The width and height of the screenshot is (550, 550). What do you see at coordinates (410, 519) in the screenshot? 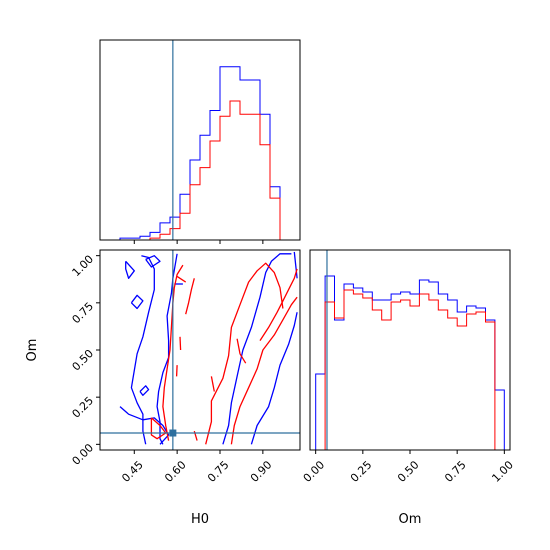
I see `x-axis-label-om: Om` at bounding box center [410, 519].